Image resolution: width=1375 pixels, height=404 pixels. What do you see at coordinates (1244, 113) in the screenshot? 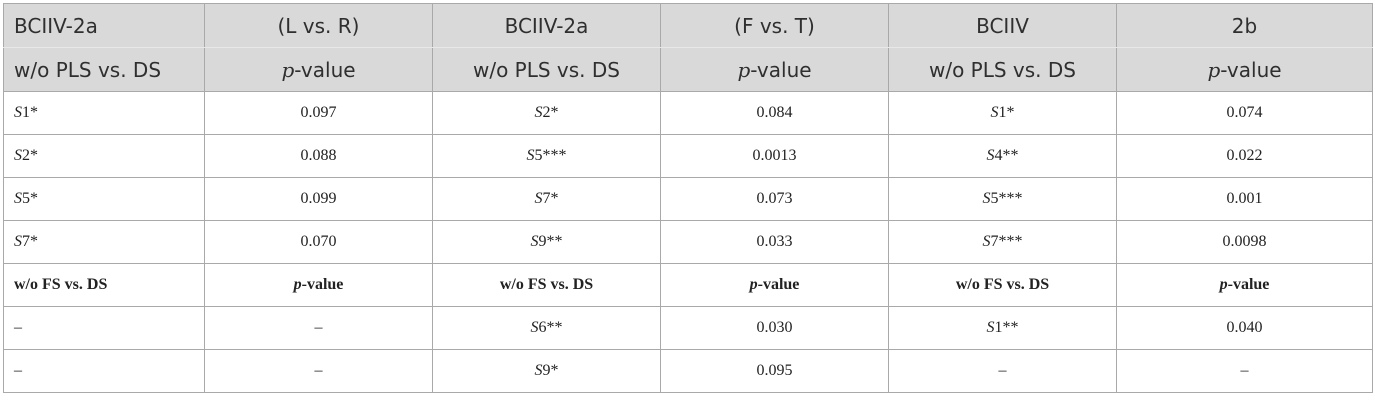
I see `pvalue-cell: 0.074` at bounding box center [1244, 113].